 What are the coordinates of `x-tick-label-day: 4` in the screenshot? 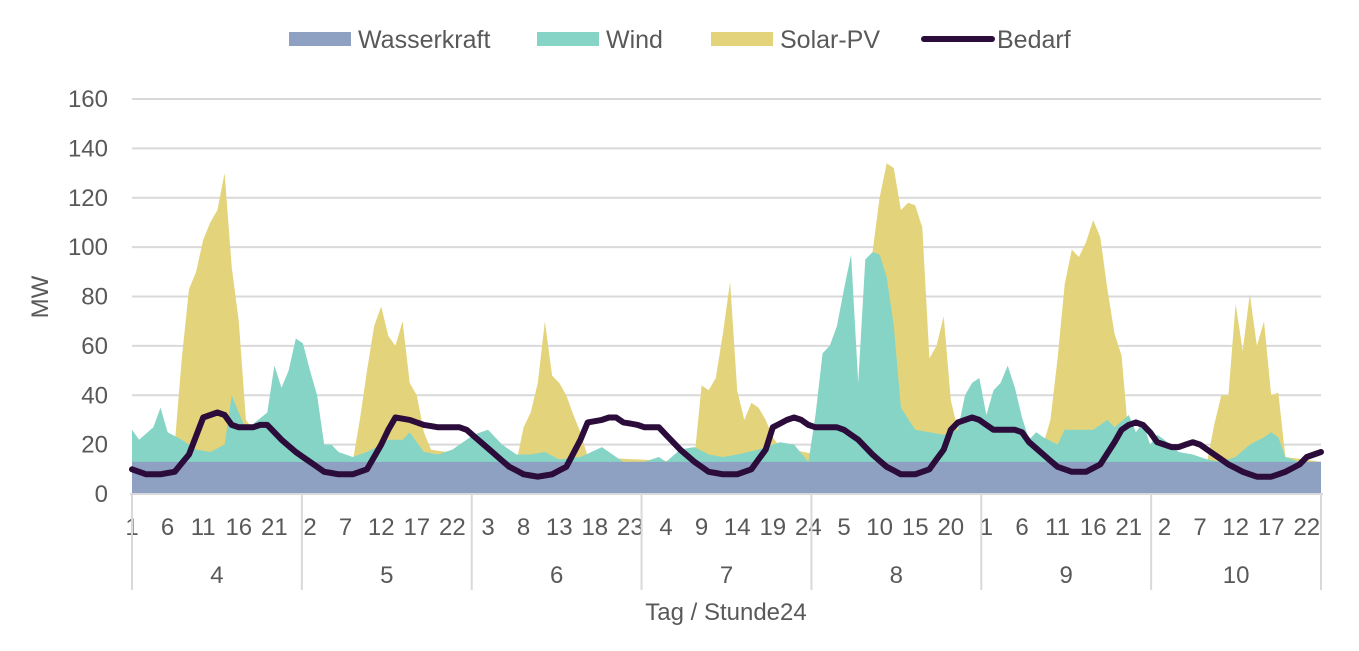 It's located at (216, 575).